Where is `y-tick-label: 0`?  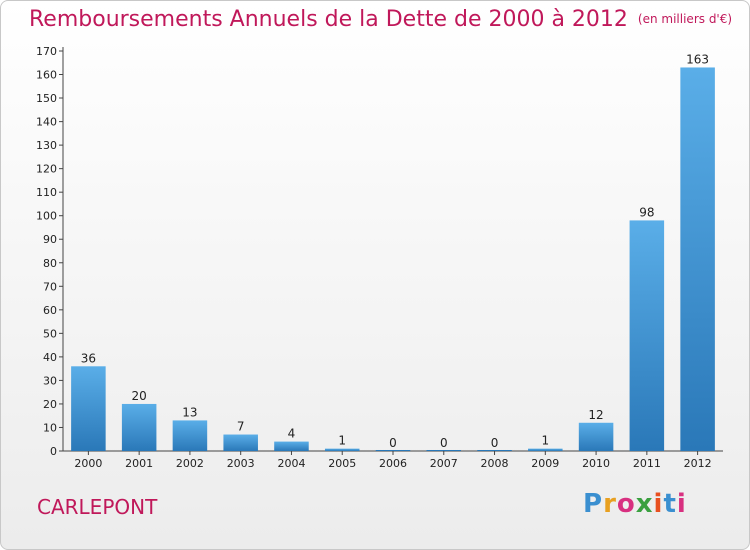
y-tick-label: 0 is located at coordinates (53, 451).